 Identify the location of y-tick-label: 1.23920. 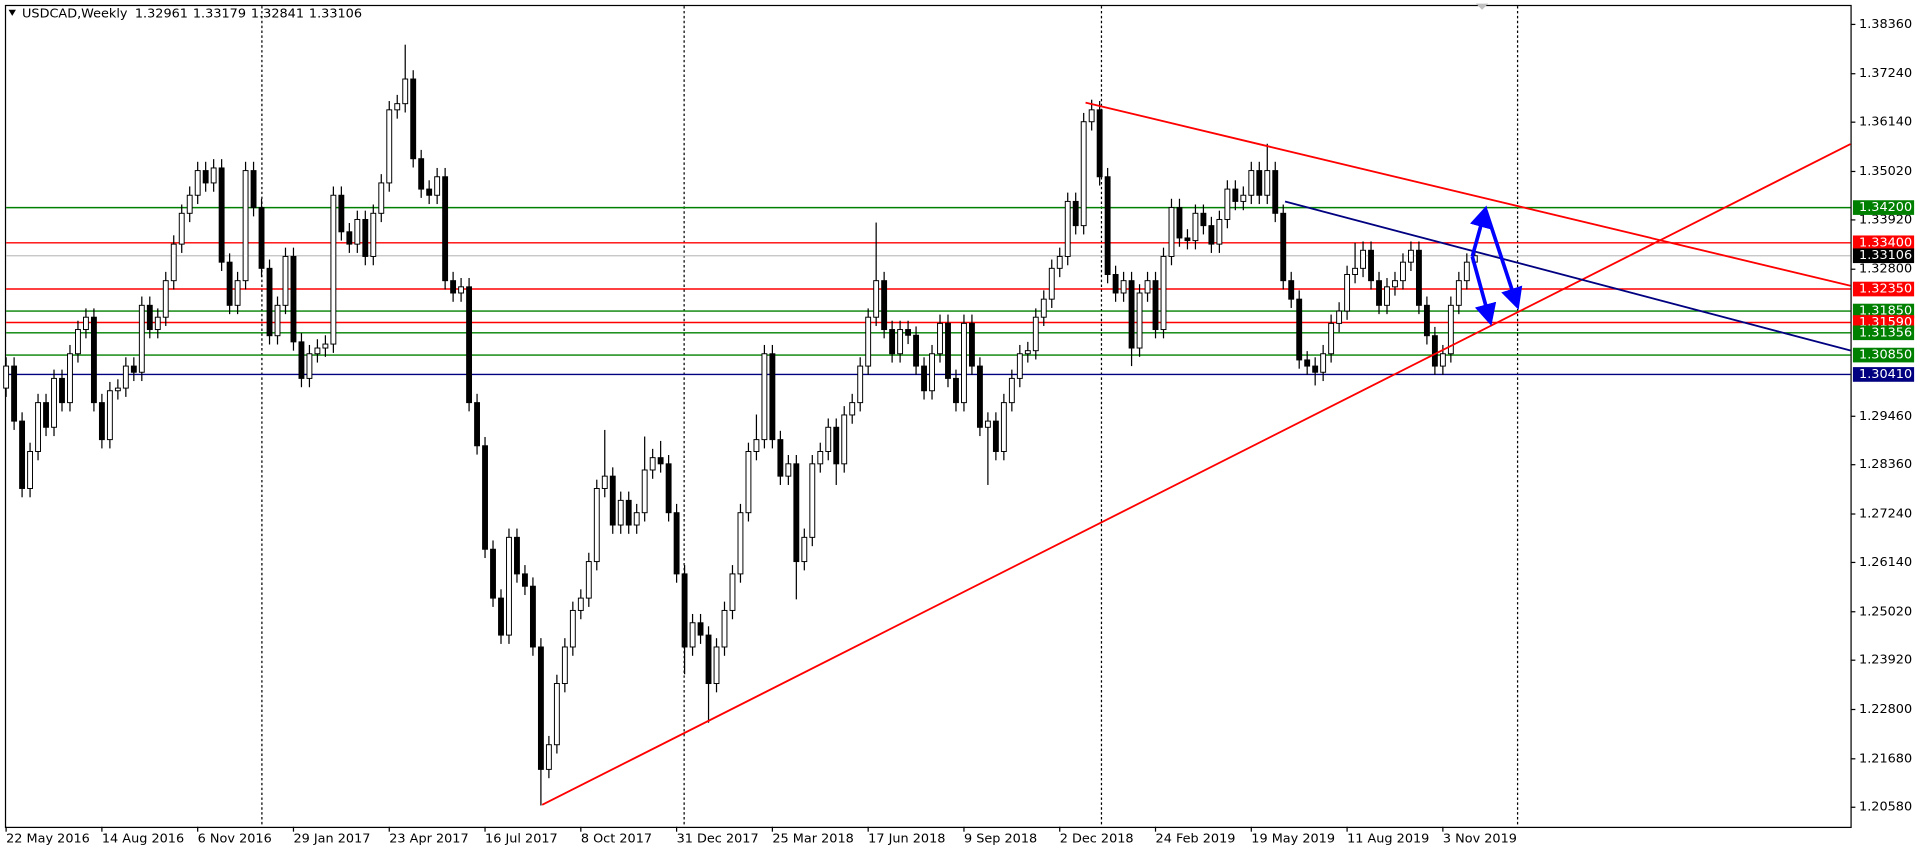
(1885, 660).